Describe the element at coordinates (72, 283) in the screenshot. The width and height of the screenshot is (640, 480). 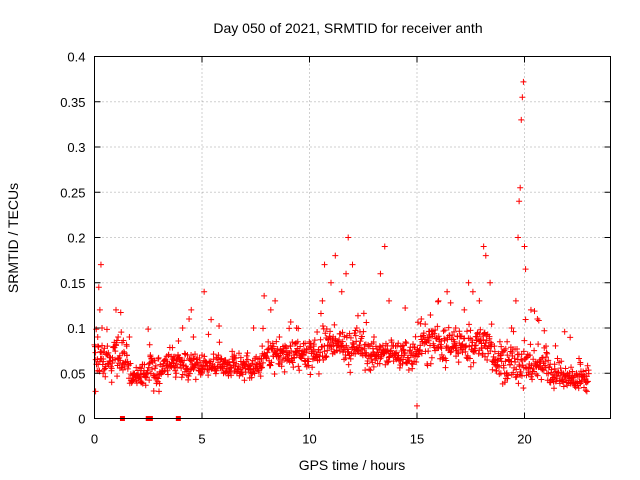
I see `y-tick-label: 0.15` at that location.